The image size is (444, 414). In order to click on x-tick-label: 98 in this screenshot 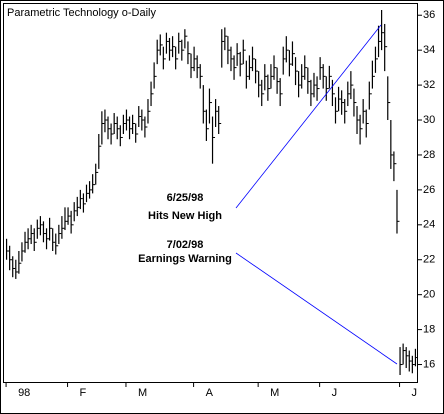, I will do `click(24, 393)`.